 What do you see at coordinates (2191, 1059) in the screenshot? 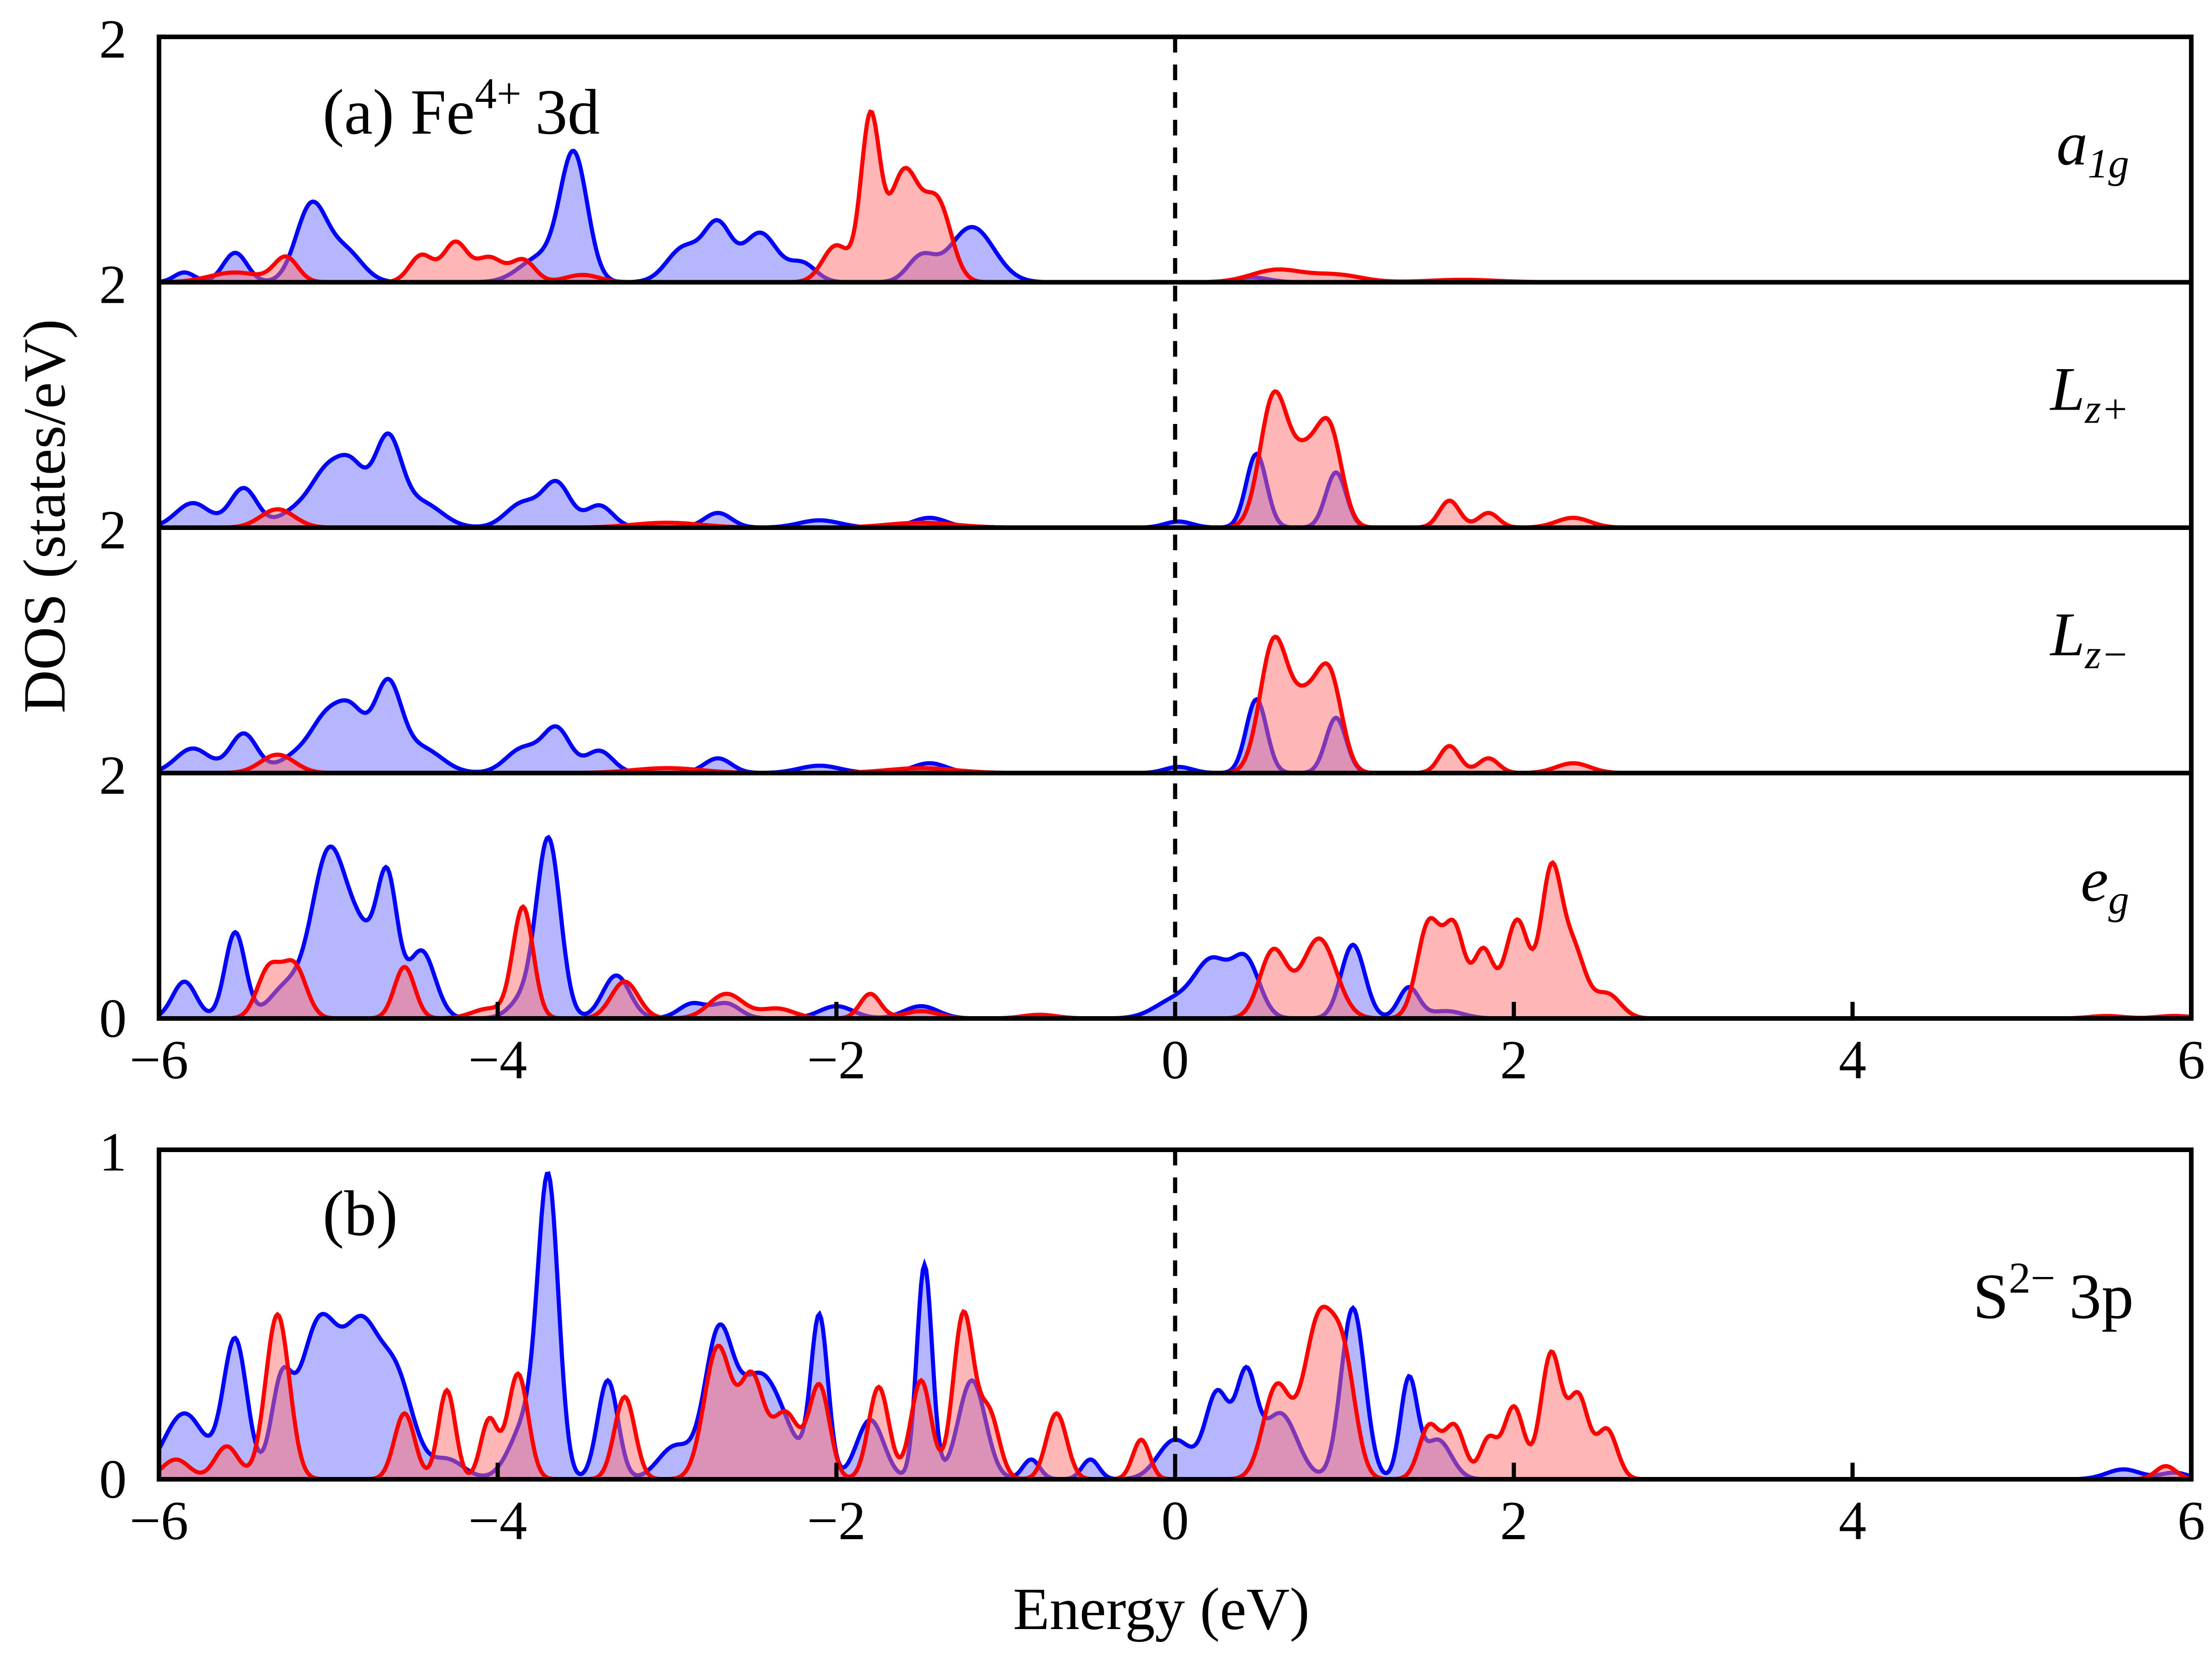
I see `panel-a-x-tick-label: 6` at bounding box center [2191, 1059].